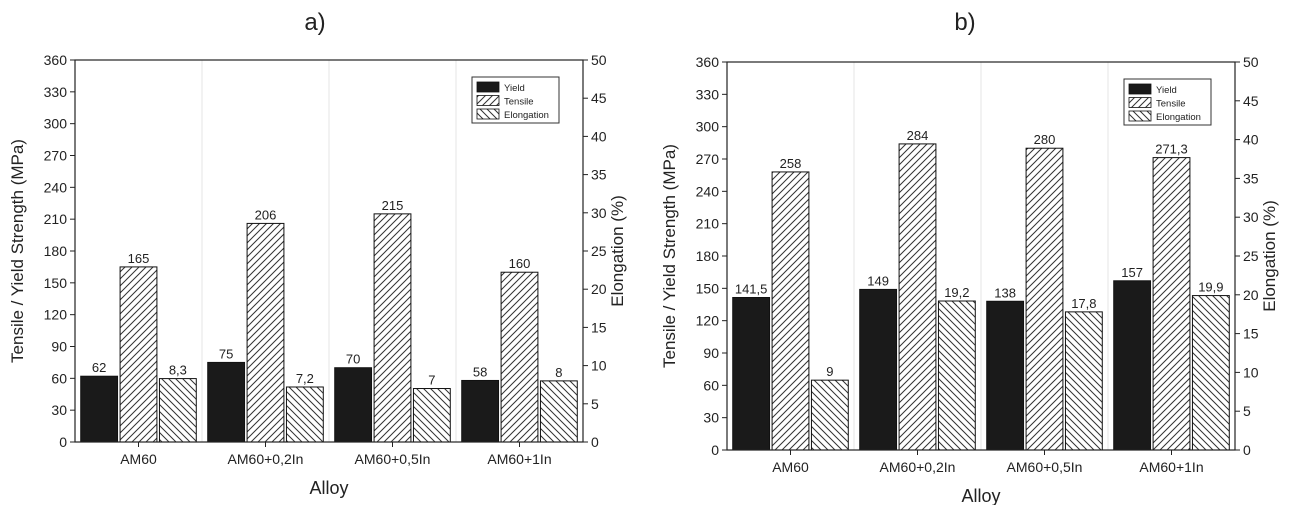 This screenshot has height=510, width=1305. I want to click on bar-value-label: 141,5, so click(751, 288).